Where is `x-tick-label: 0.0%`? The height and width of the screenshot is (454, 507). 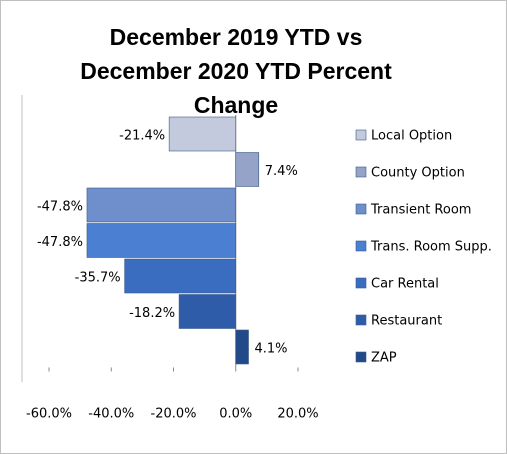 x-tick-label: 0.0% is located at coordinates (235, 414).